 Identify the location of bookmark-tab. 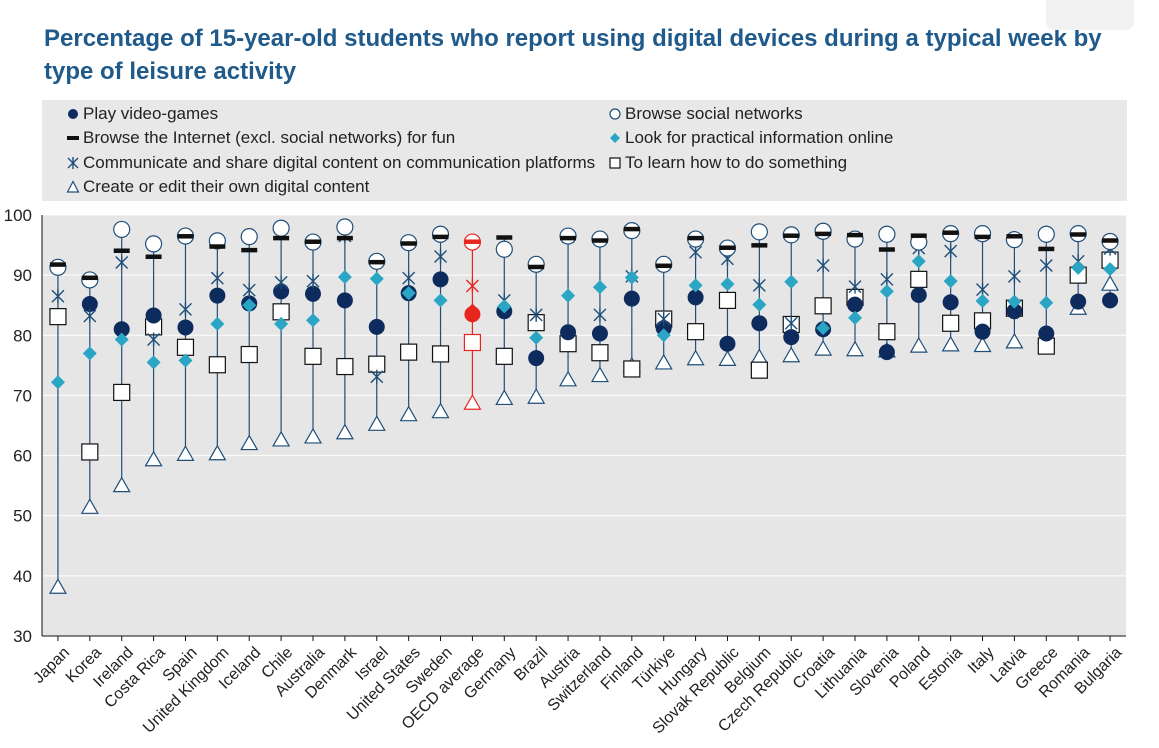
(1090, 15).